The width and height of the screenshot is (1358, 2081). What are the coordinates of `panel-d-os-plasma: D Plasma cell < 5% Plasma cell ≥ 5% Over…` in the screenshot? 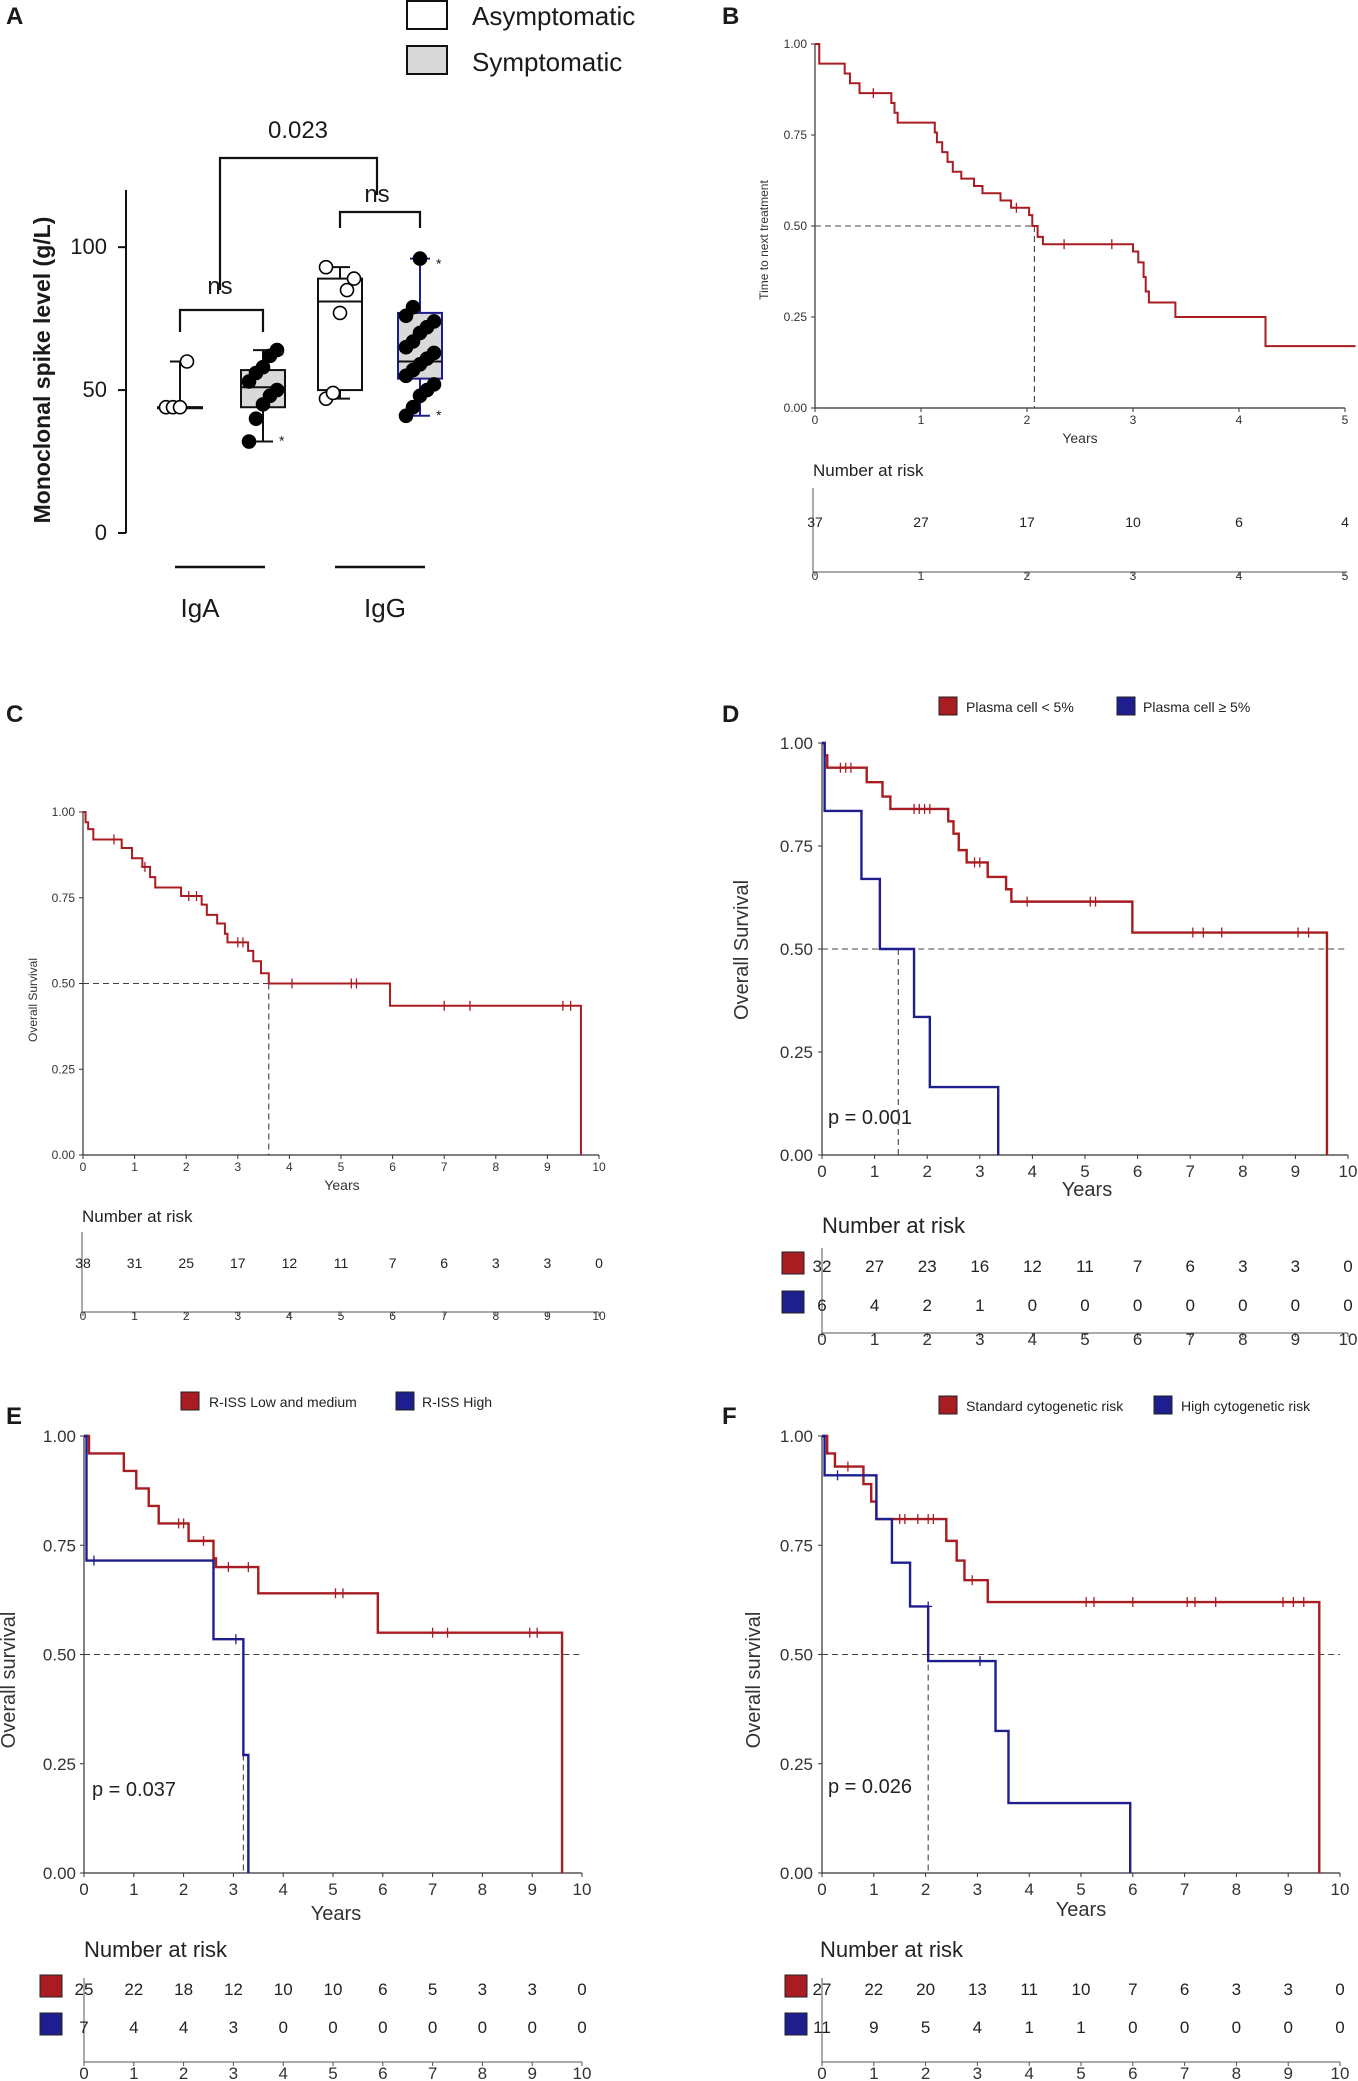 It's located at (1040, 1022).